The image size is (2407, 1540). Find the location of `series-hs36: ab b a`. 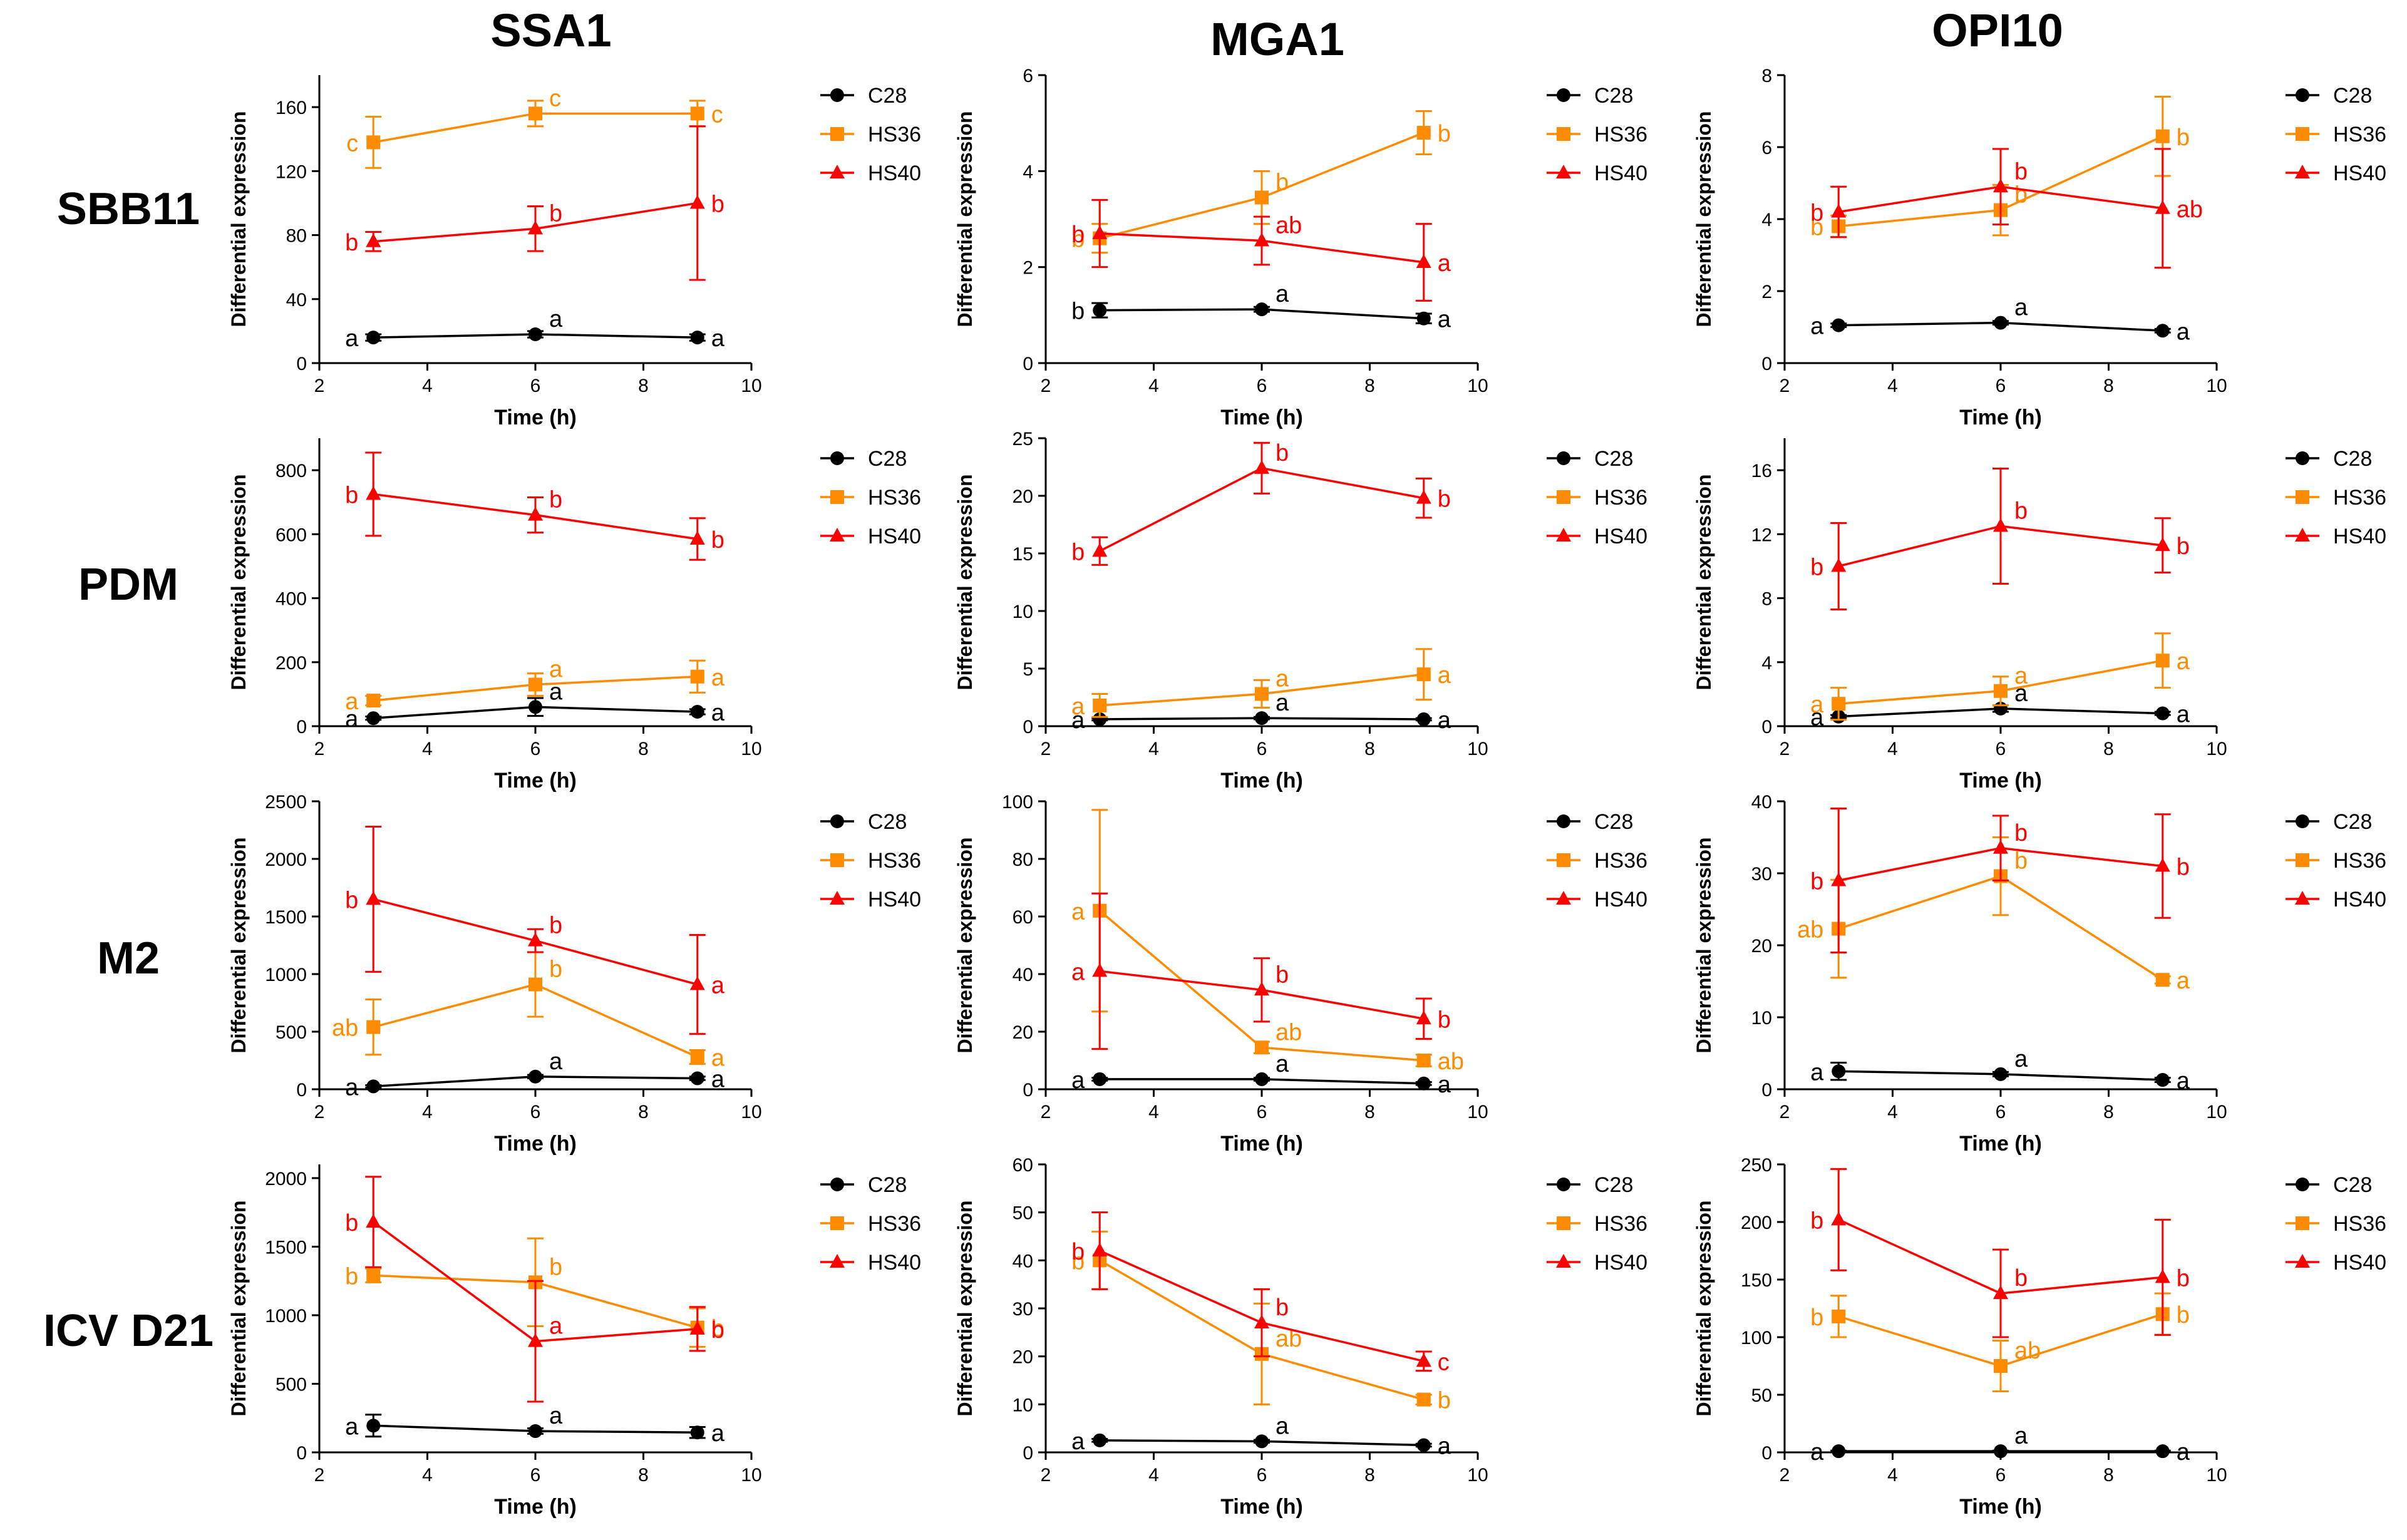

series-hs36: ab b a is located at coordinates (1993, 915).